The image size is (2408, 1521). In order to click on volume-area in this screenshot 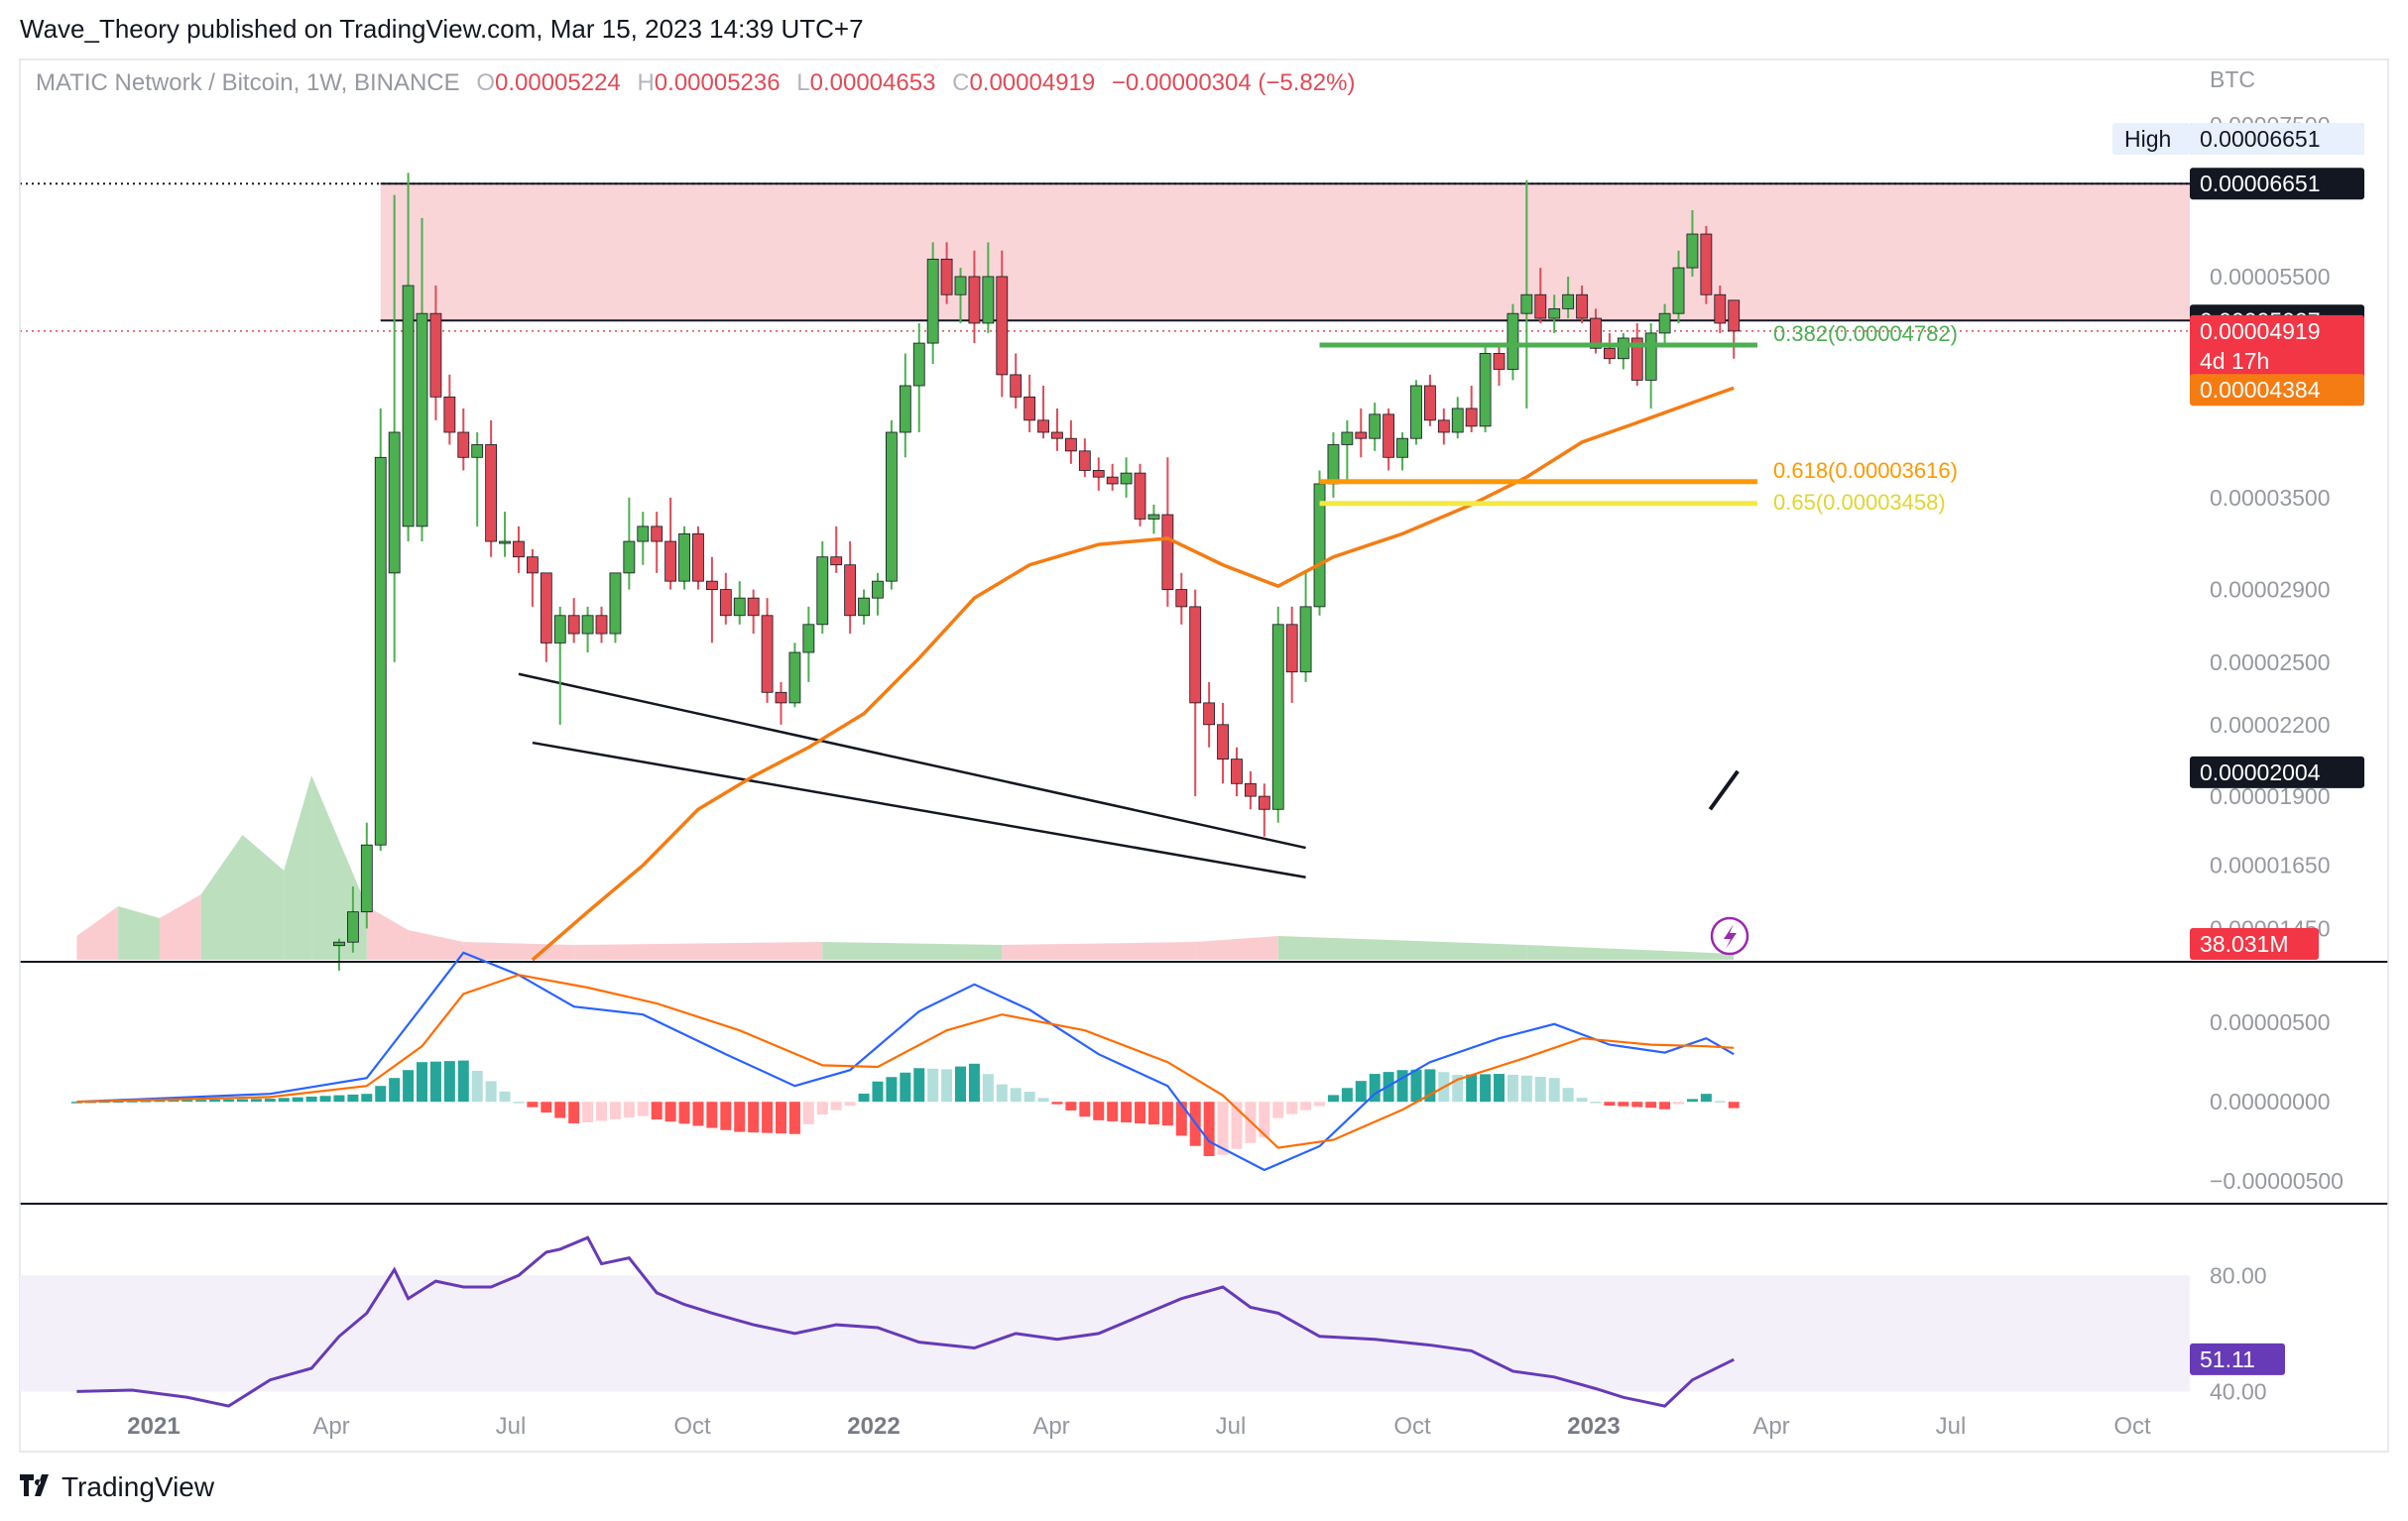, I will do `click(906, 867)`.